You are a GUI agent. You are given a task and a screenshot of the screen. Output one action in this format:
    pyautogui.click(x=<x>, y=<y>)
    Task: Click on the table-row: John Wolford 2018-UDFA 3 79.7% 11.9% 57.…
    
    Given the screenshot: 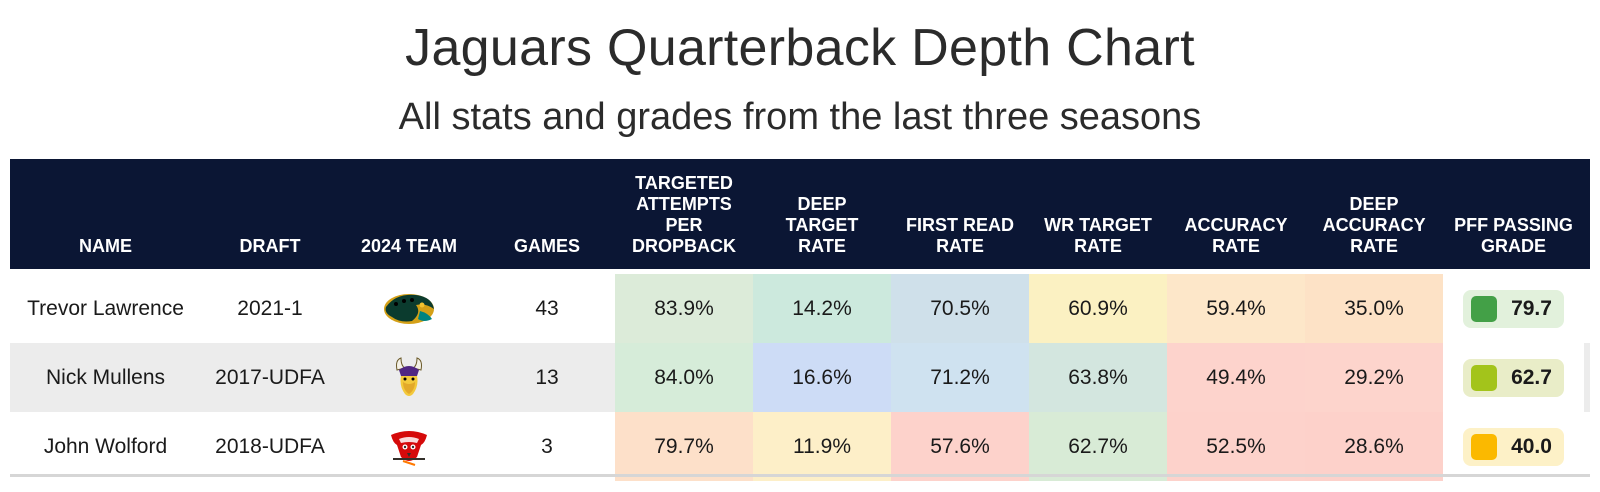 What is the action you would take?
    pyautogui.click(x=800, y=446)
    